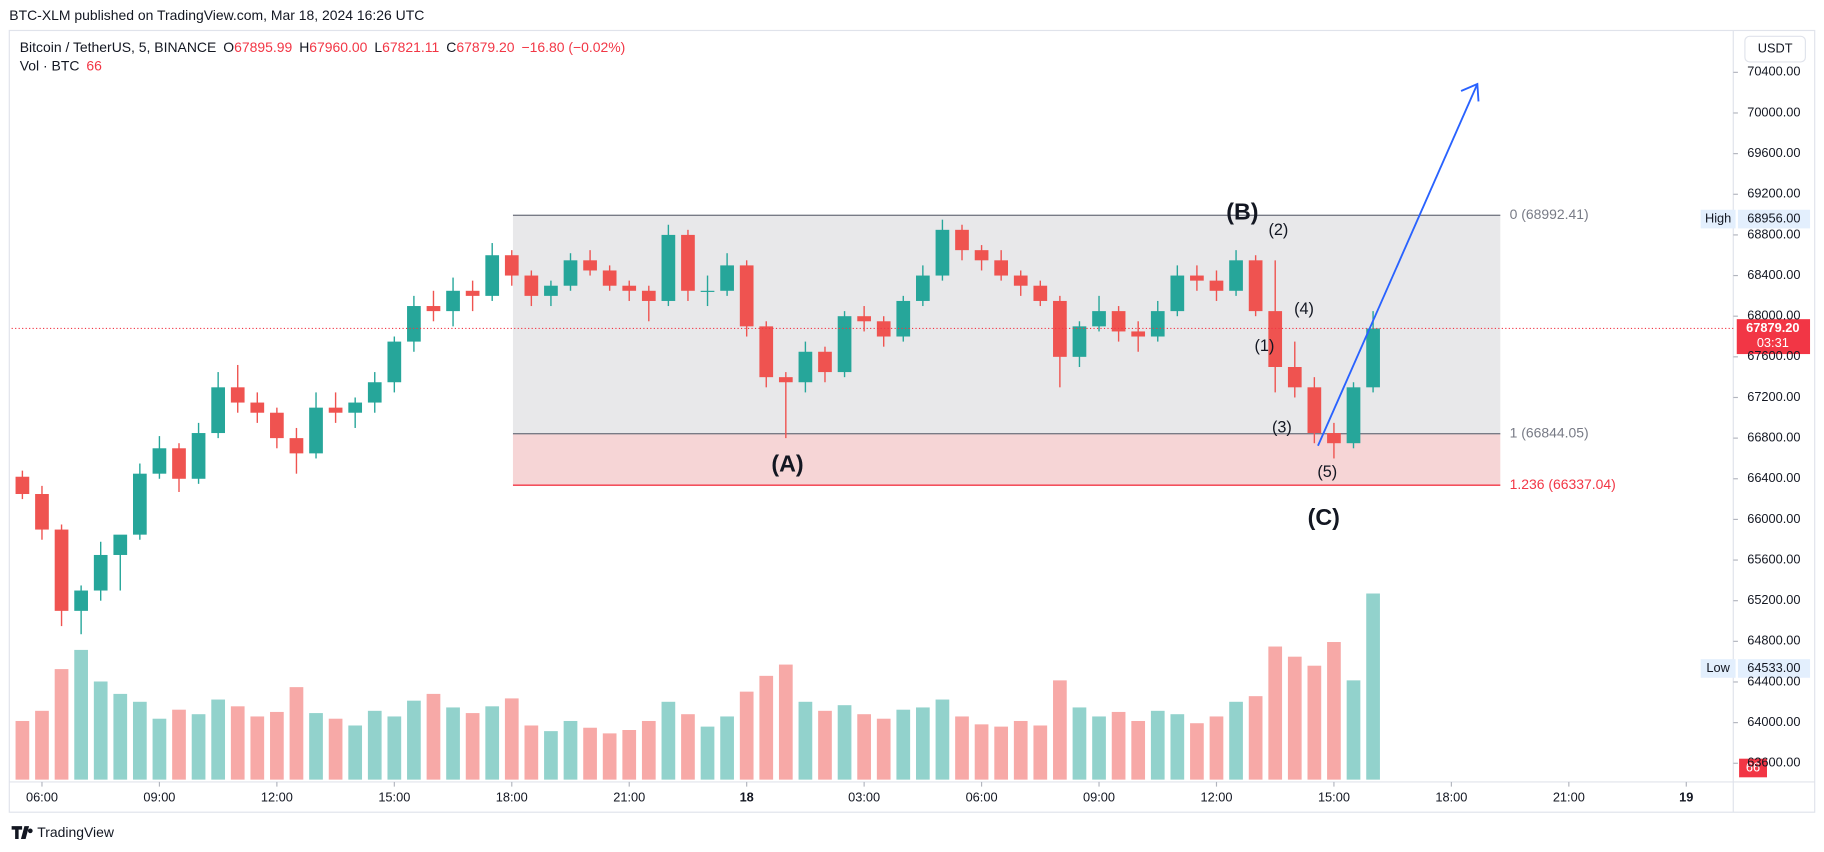 Image resolution: width=1824 pixels, height=852 pixels. I want to click on ohlc-value: 67879.20, so click(485, 47).